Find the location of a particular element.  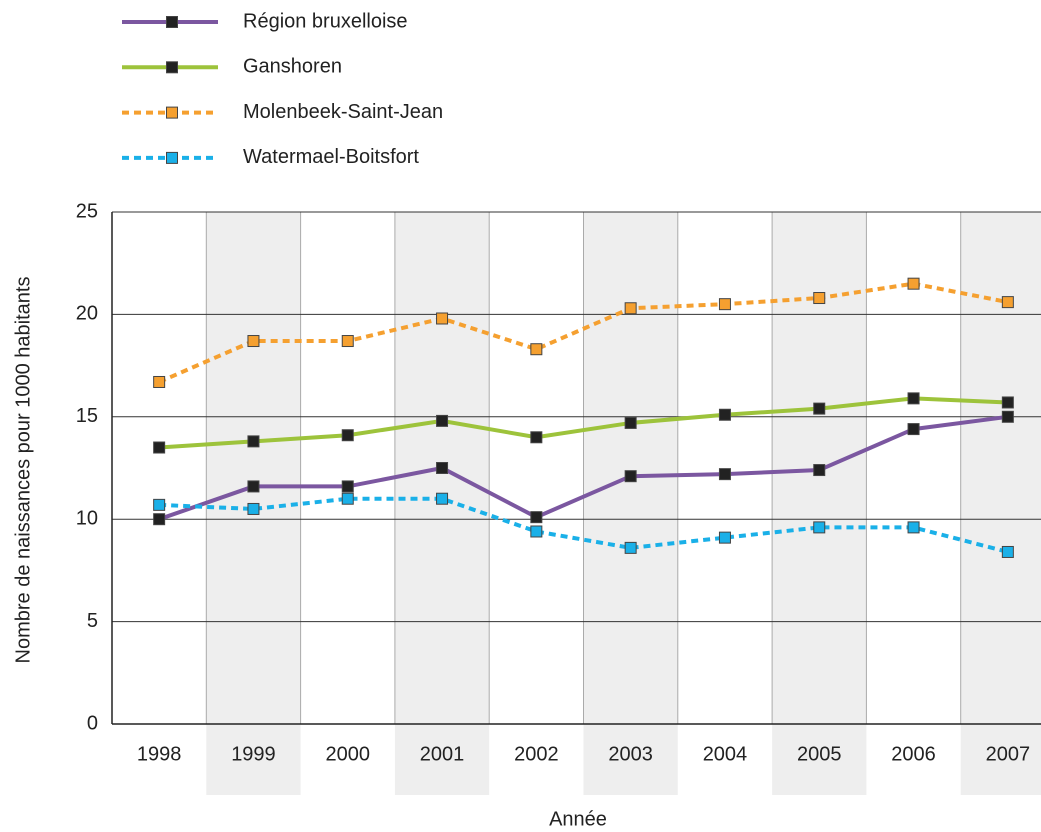

x-tick-label: 2003 is located at coordinates (630, 754).